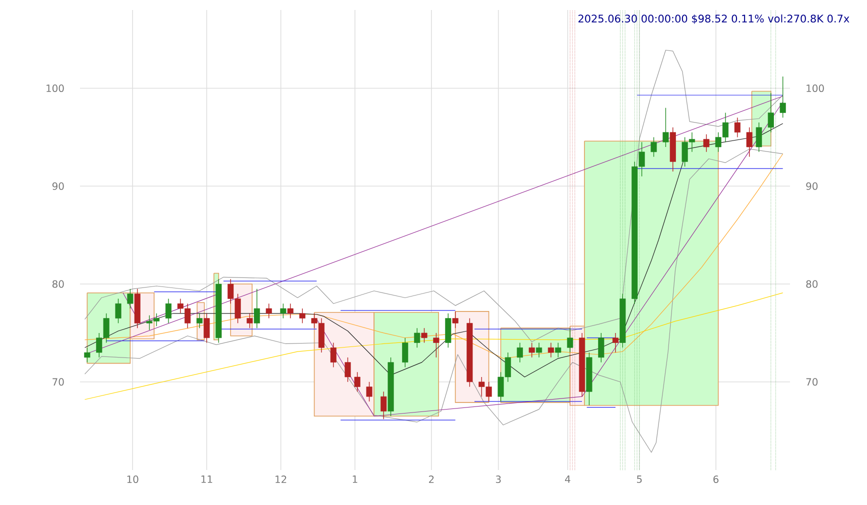 The width and height of the screenshot is (867, 505). Describe the element at coordinates (58, 382) in the screenshot. I see `y-tick-label: 70` at that location.